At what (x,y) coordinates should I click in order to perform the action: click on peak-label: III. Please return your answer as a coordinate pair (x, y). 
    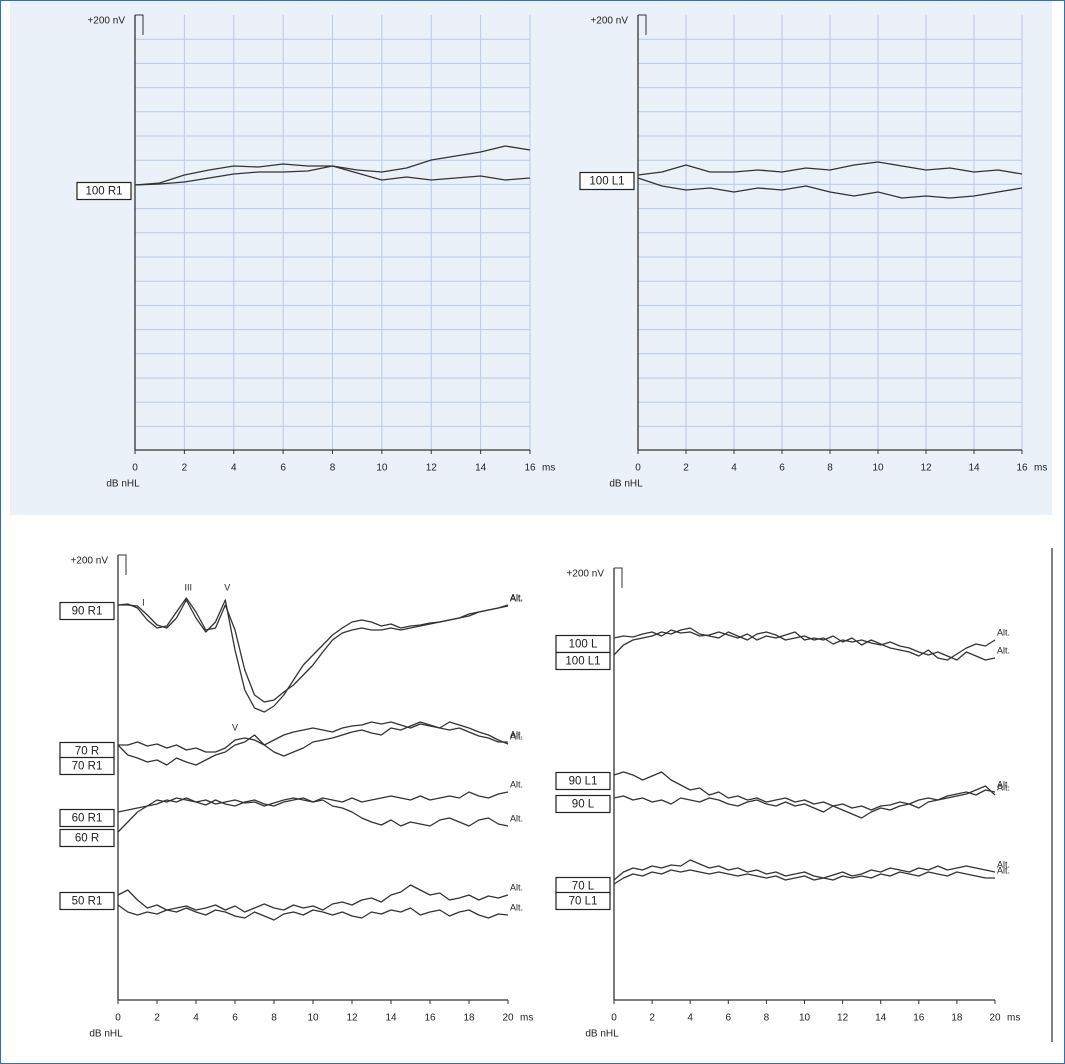
    Looking at the image, I should click on (188, 587).